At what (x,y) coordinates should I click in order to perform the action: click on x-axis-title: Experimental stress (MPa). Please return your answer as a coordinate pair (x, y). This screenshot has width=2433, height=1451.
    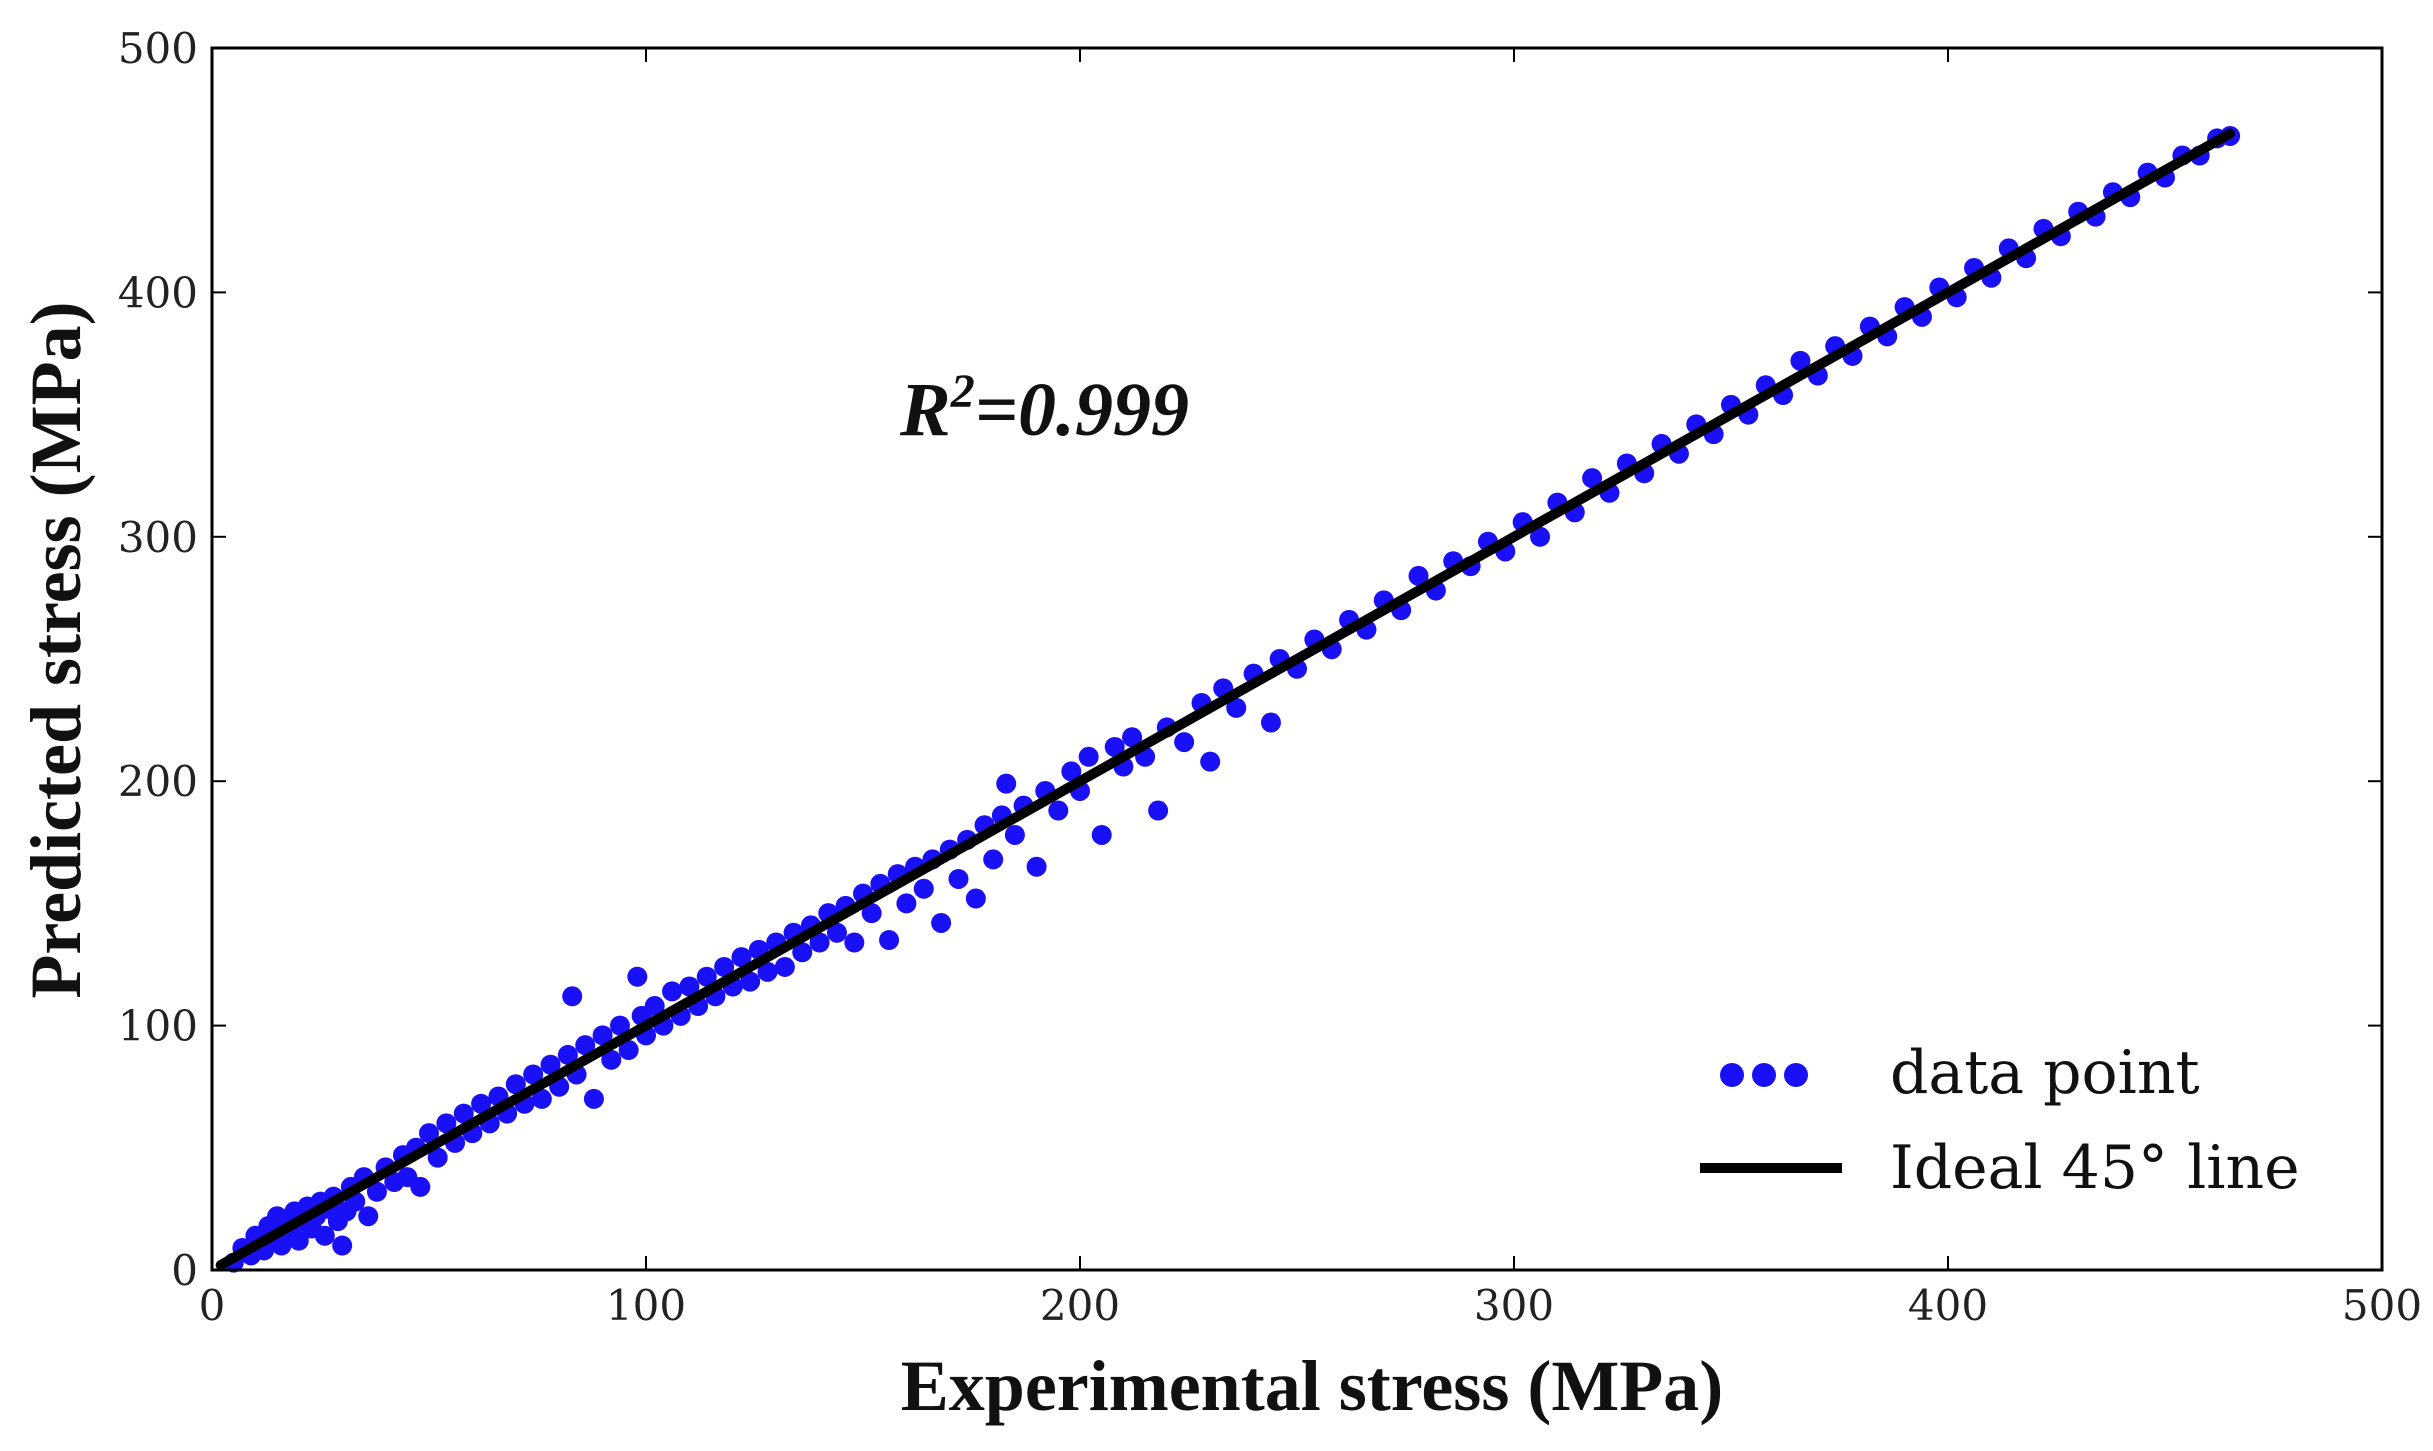
    Looking at the image, I should click on (1312, 1386).